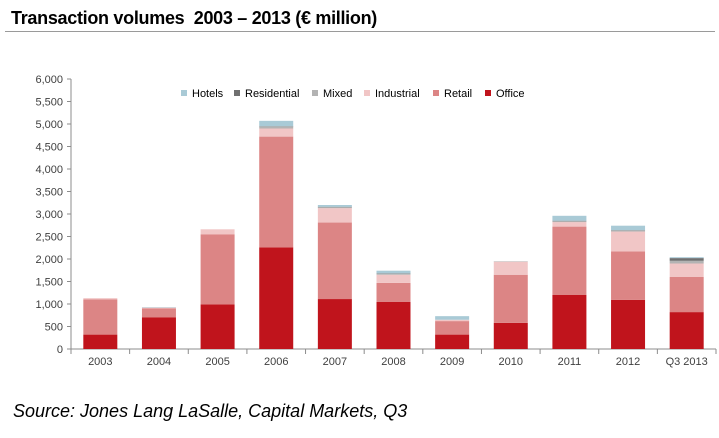 This screenshot has width=719, height=438. I want to click on y-tick-label: 2,500, so click(49, 238).